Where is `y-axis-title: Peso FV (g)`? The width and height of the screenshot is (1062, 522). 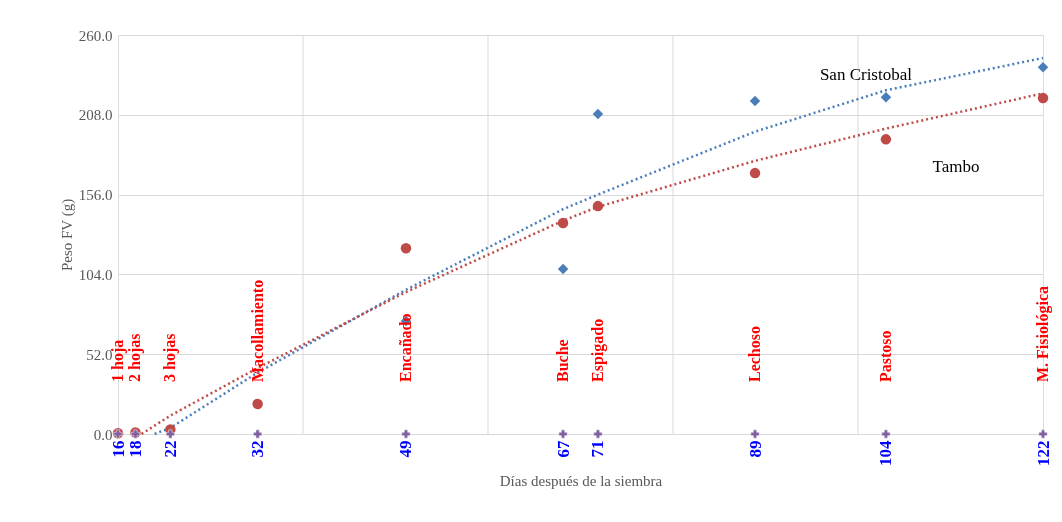
y-axis-title: Peso FV (g) is located at coordinates (67, 235).